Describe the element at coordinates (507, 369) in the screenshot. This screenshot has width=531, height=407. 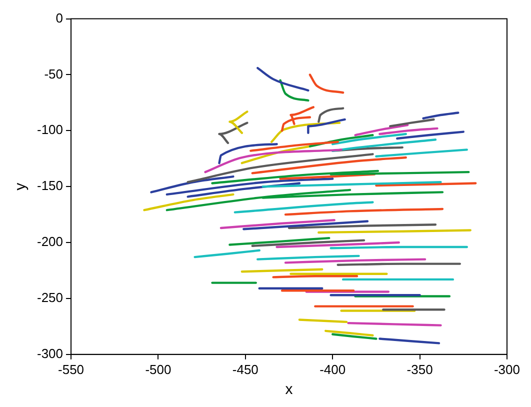
I see `x-tick-label: -300` at that location.